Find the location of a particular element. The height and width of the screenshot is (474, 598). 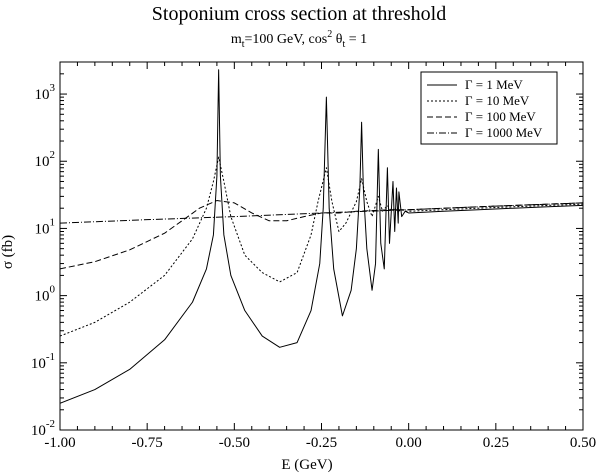

y-tick-label: 10¹ is located at coordinates (45, 226).